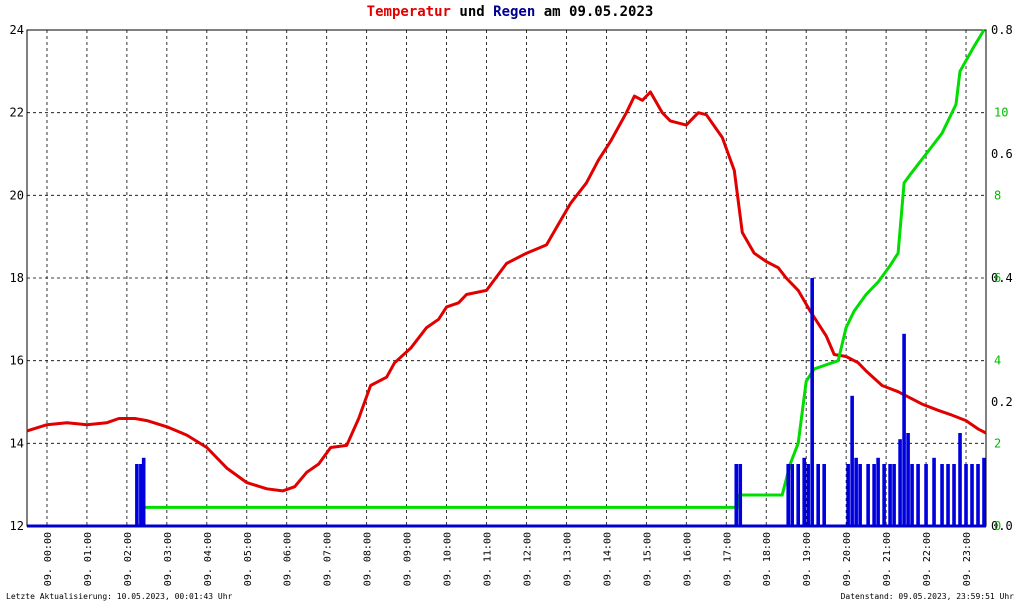  What do you see at coordinates (567, 559) in the screenshot?
I see `x-tick-label: 09. 13:00` at bounding box center [567, 559].